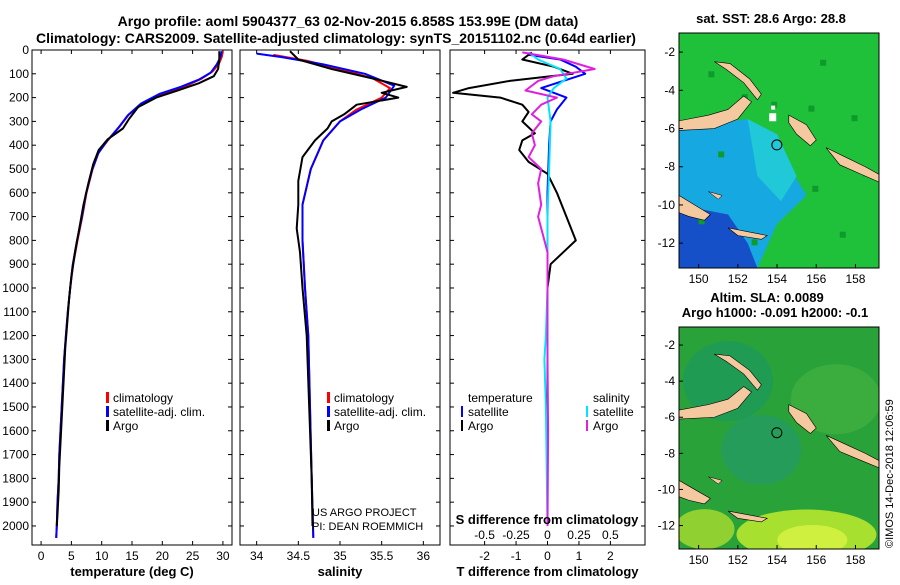  Describe the element at coordinates (516, 535) in the screenshot. I see `s-tick-label: -0.25` at that location.